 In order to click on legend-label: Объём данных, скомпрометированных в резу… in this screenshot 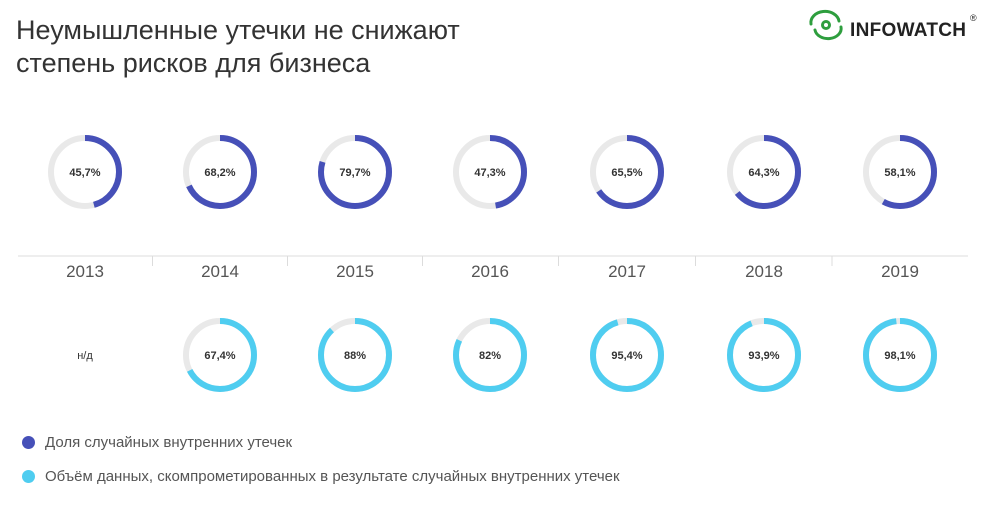, I will do `click(332, 476)`.